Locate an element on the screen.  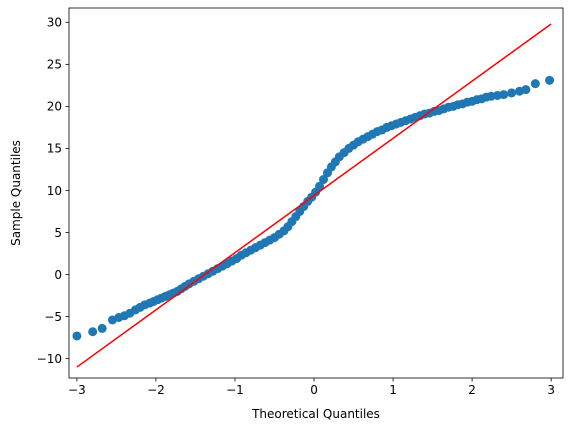
y-tick-label: 30 is located at coordinates (54, 23).